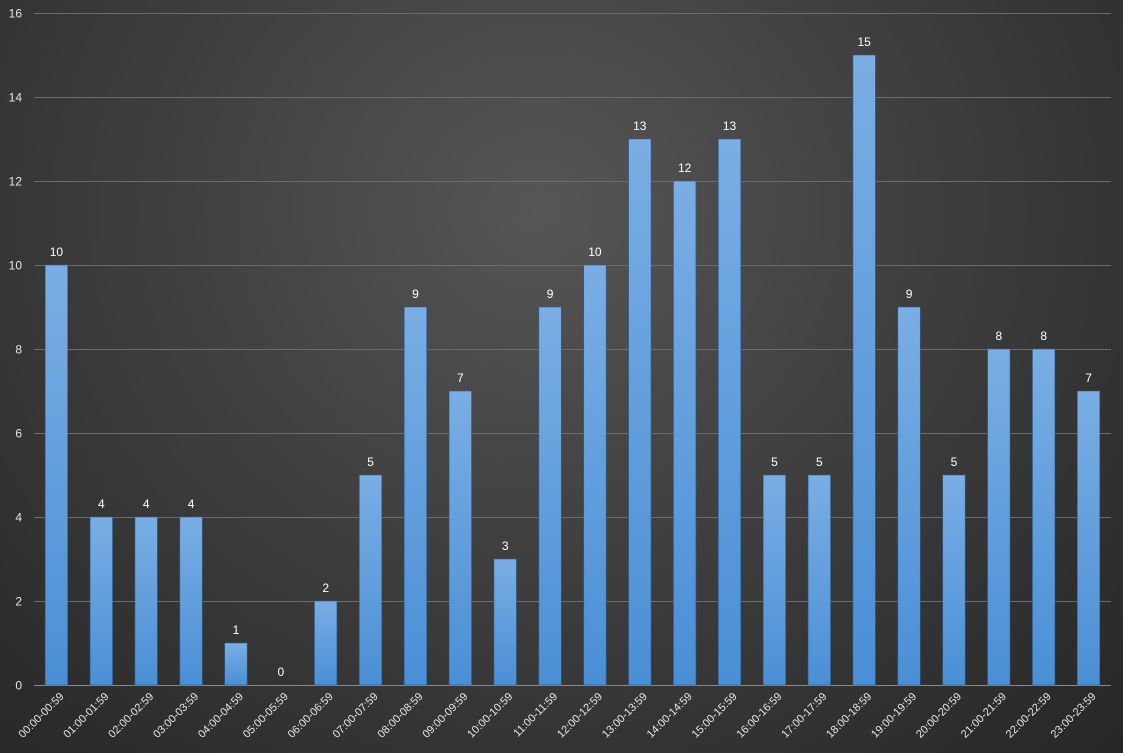 The width and height of the screenshot is (1123, 753). What do you see at coordinates (760, 716) in the screenshot?
I see `x-tick-label: 16:00-16:59` at bounding box center [760, 716].